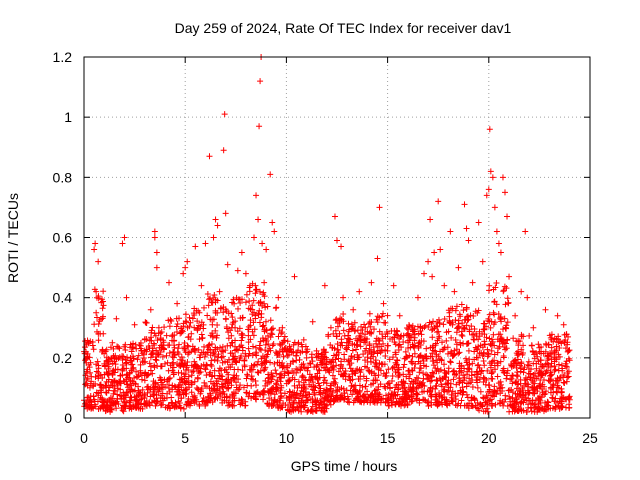 Image resolution: width=640 pixels, height=480 pixels. Describe the element at coordinates (13, 238) in the screenshot. I see `y-axis-label: ROTI / TECUs` at that location.